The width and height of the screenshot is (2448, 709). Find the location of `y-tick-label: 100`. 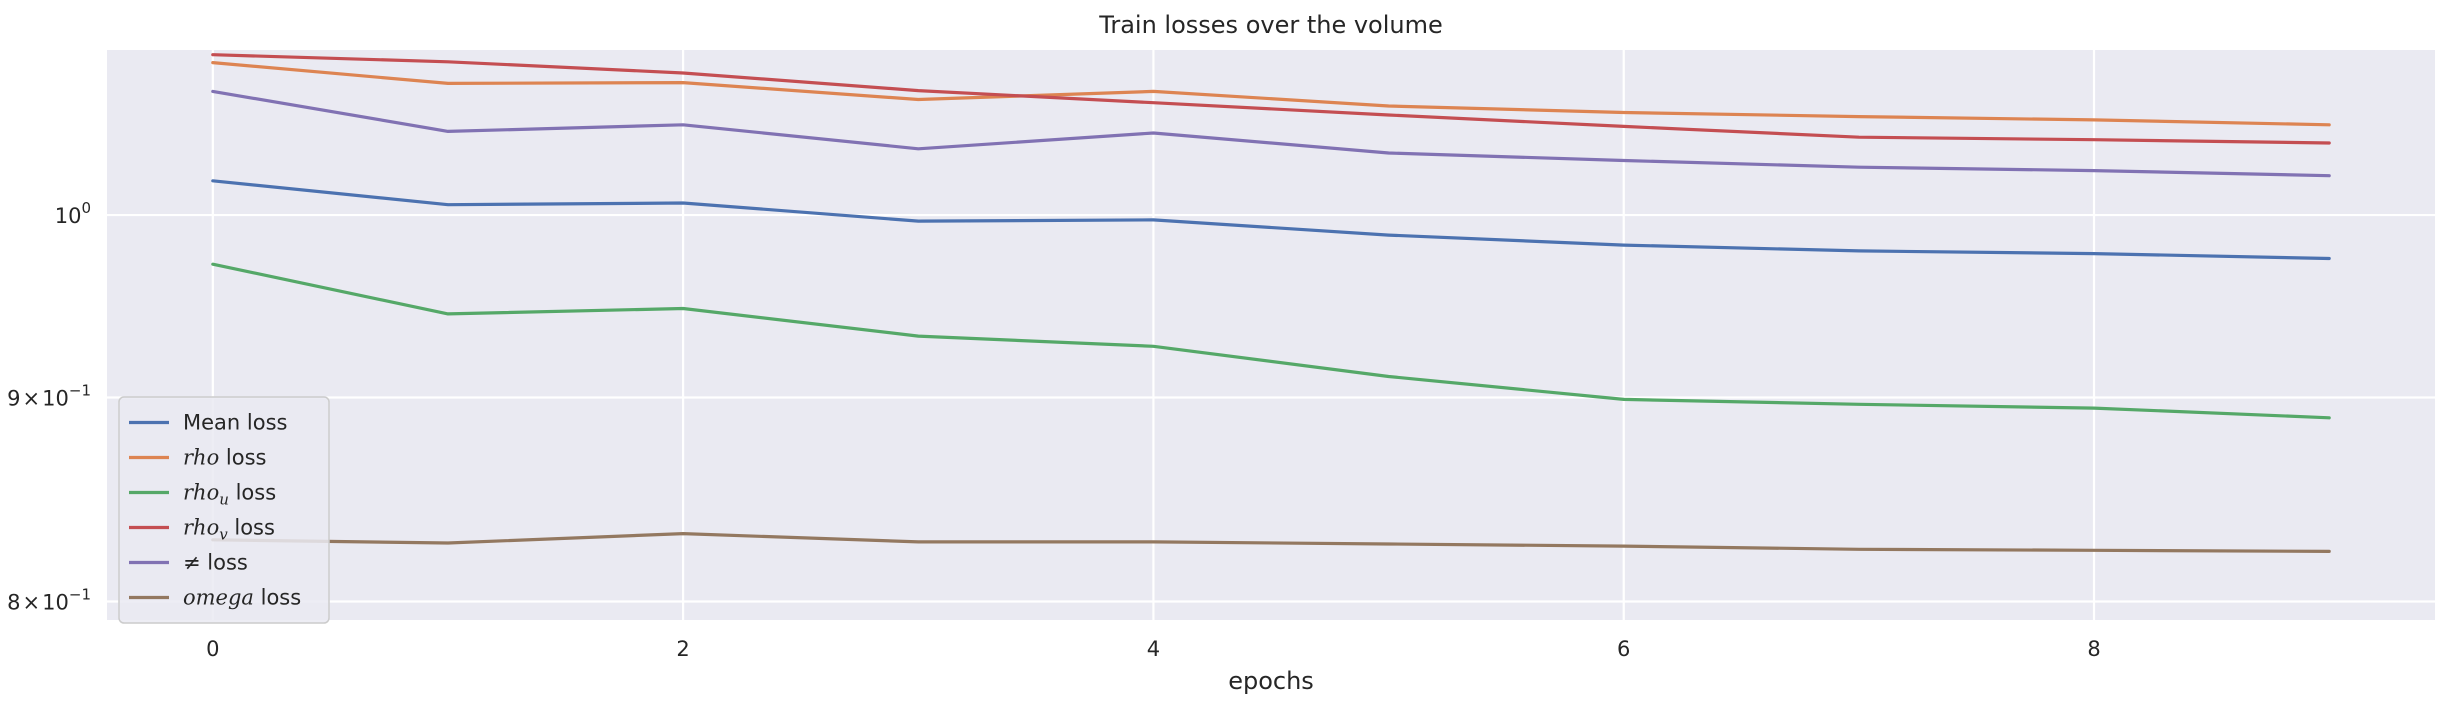

y-tick-label: 100 is located at coordinates (73, 213).